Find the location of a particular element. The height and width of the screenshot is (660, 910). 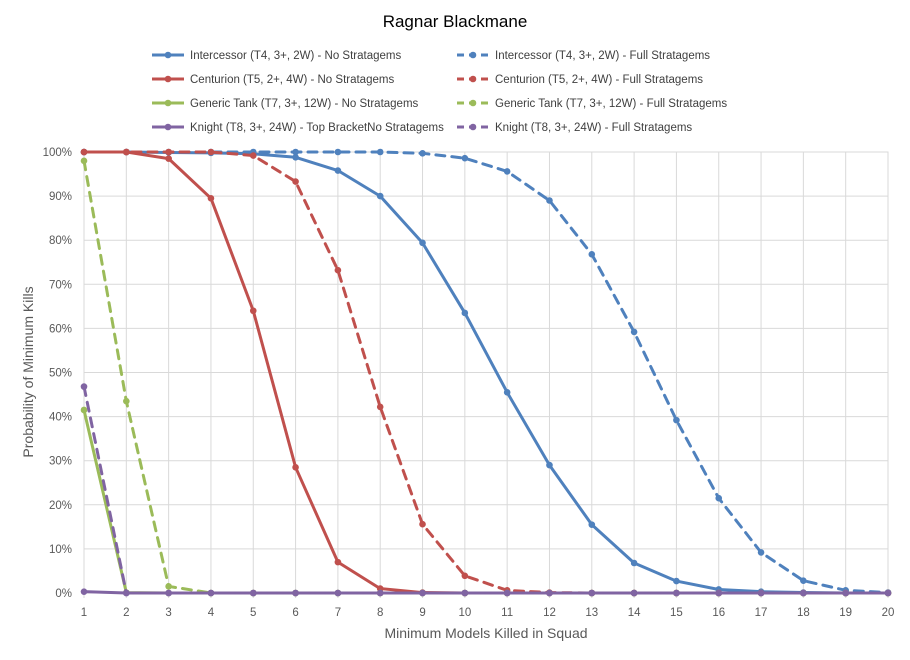

y-tick-label: 50% is located at coordinates (60, 374).